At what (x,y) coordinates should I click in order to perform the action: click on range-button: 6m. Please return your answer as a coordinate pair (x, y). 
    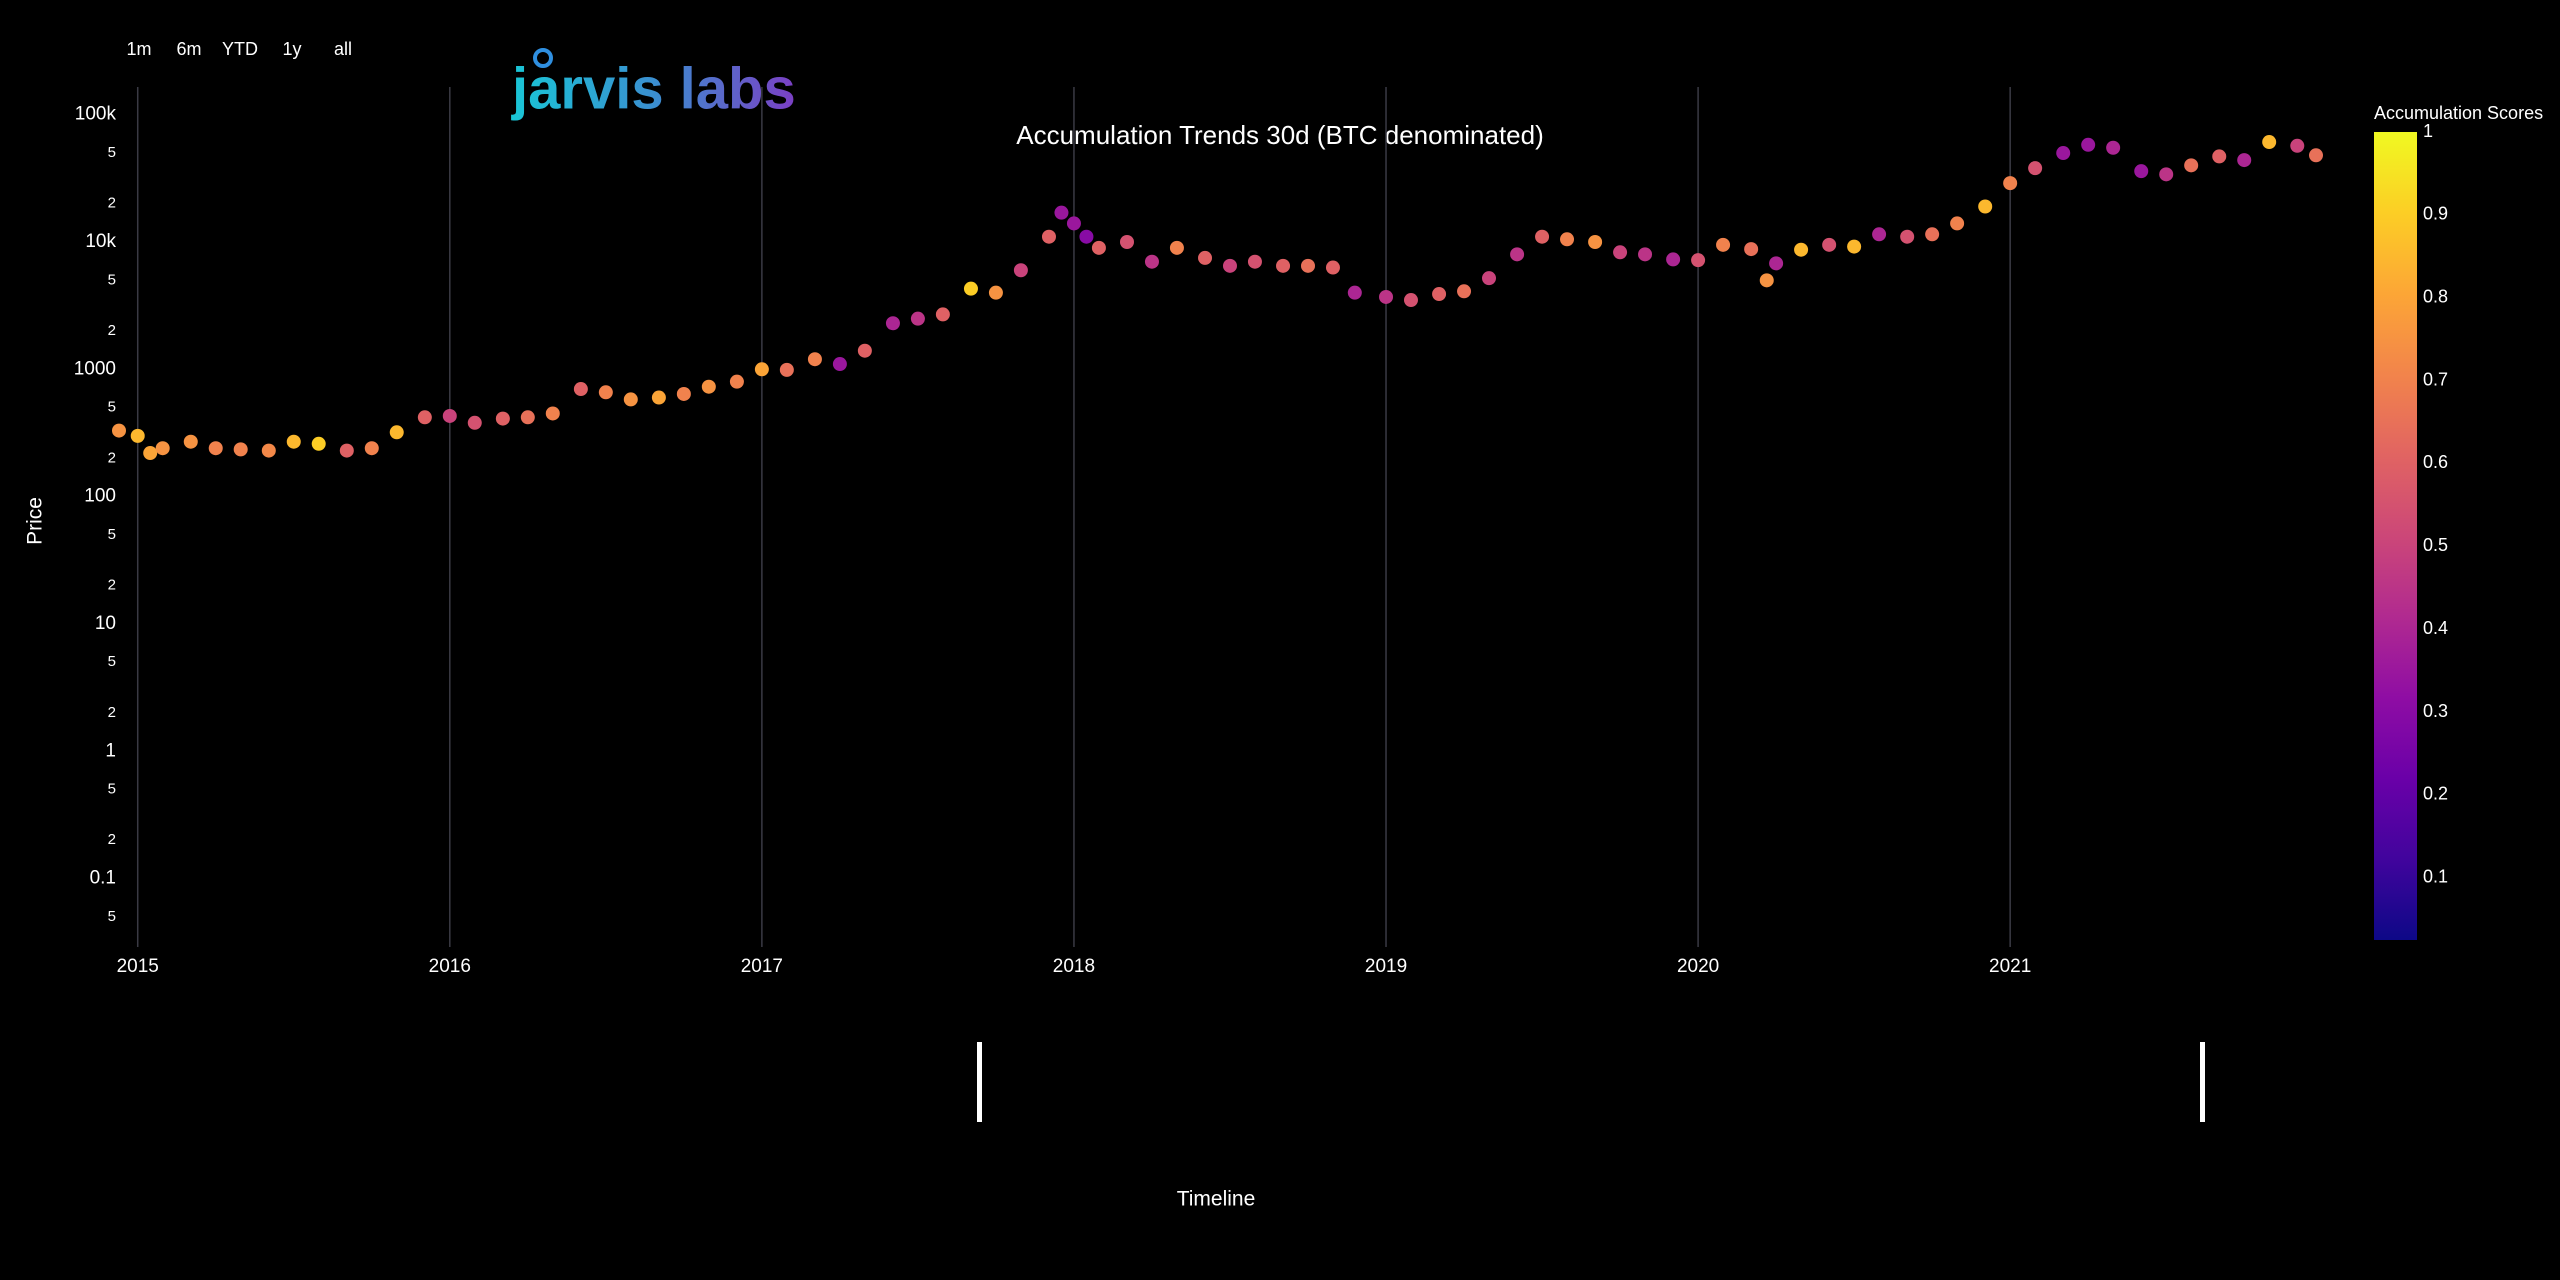
    Looking at the image, I should click on (188, 49).